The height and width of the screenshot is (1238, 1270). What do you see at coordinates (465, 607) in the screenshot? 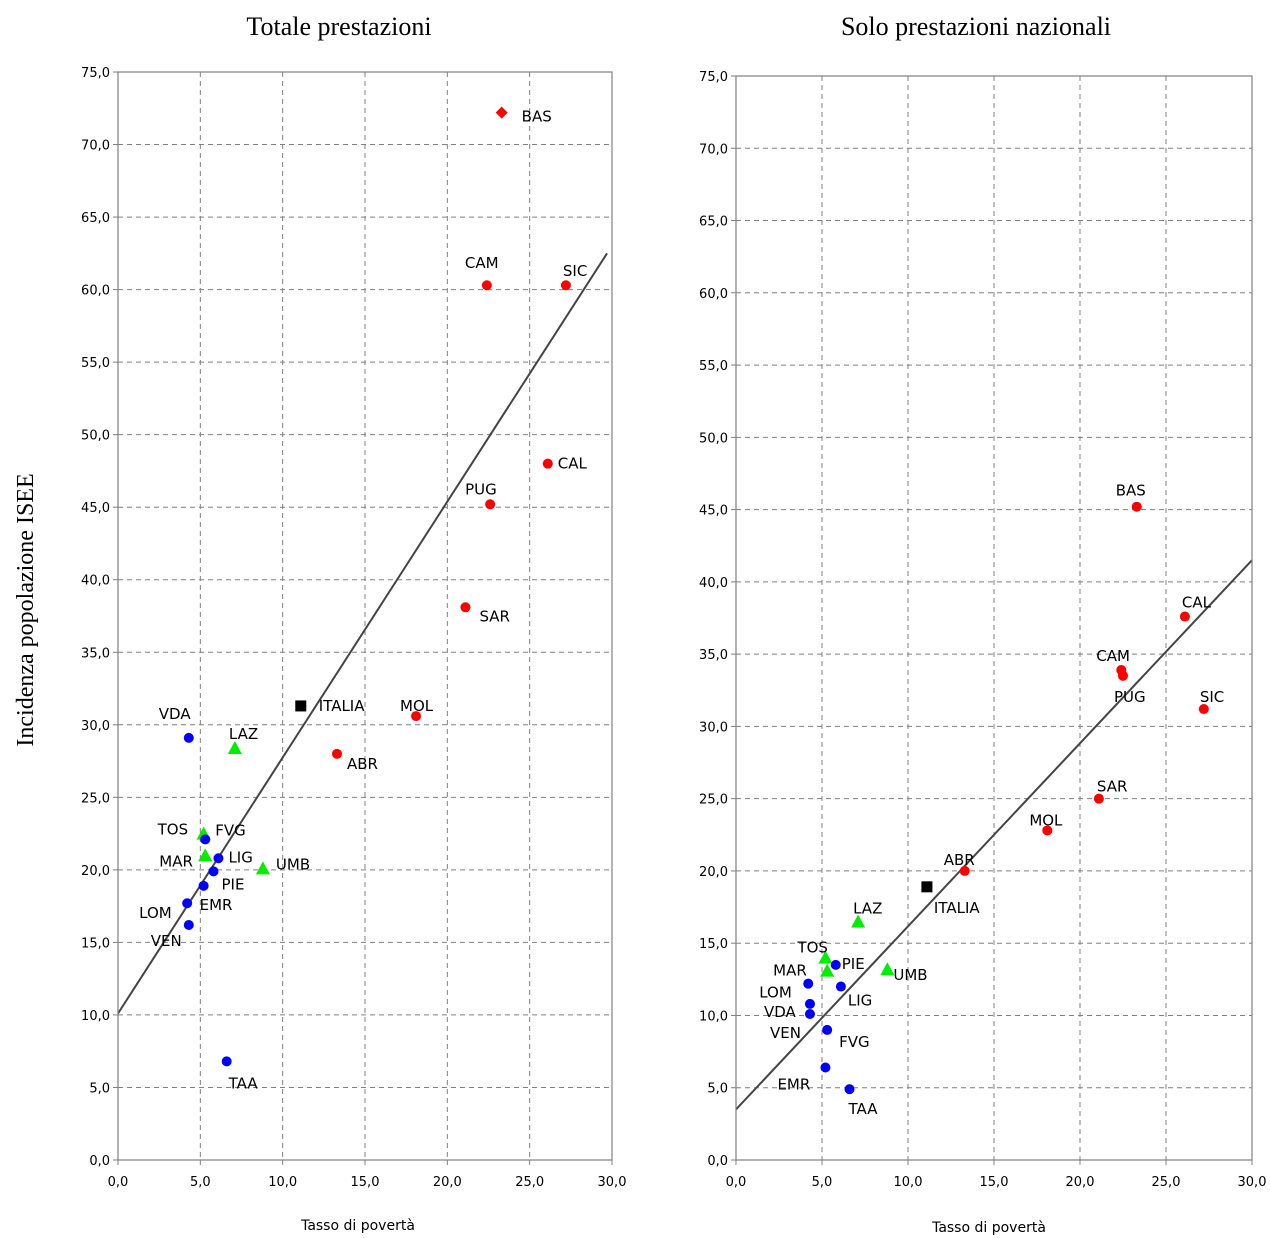
I see `point-sar` at bounding box center [465, 607].